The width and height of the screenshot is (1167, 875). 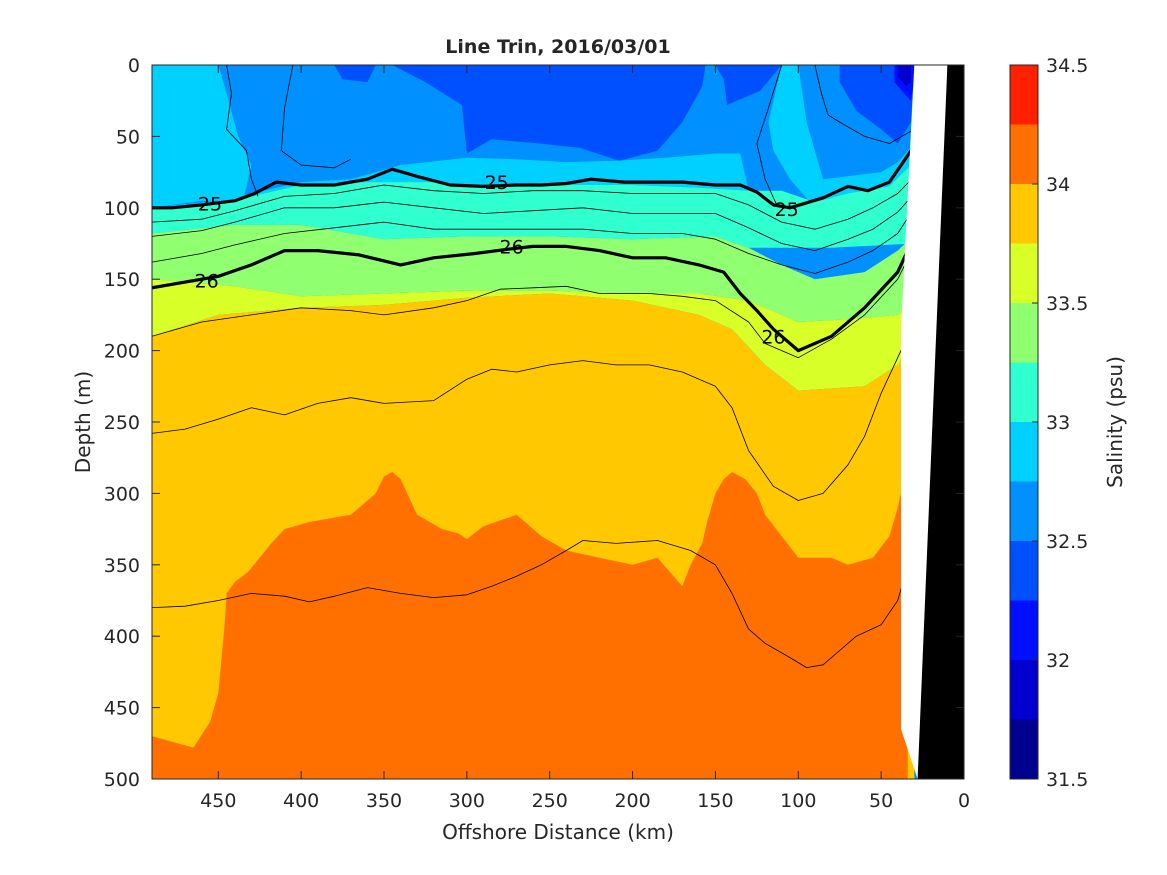 What do you see at coordinates (881, 801) in the screenshot?
I see `x-tick-label: 50` at bounding box center [881, 801].